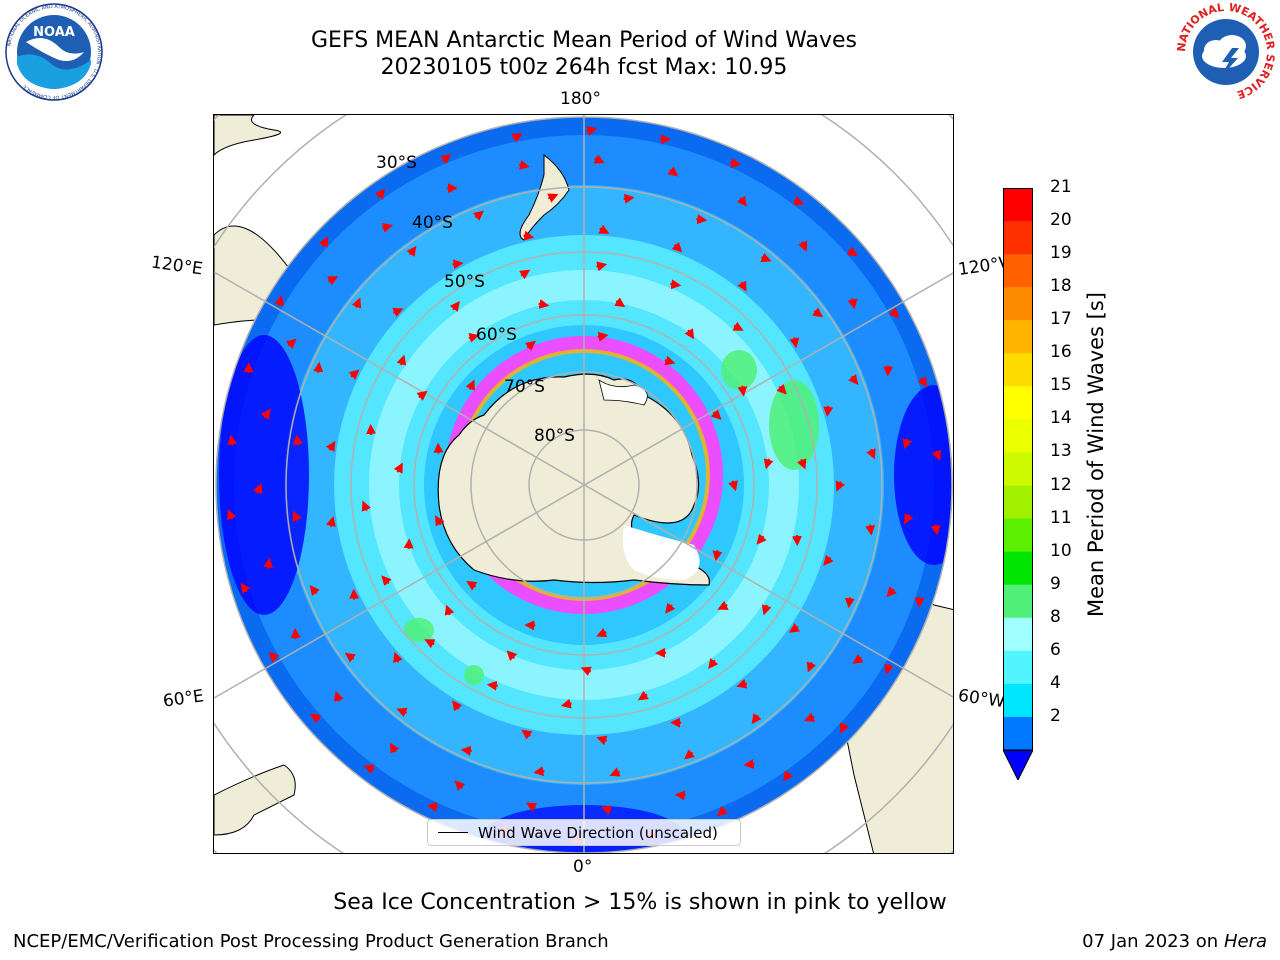  What do you see at coordinates (1055, 649) in the screenshot?
I see `colorbar-tick-label: 6` at bounding box center [1055, 649].